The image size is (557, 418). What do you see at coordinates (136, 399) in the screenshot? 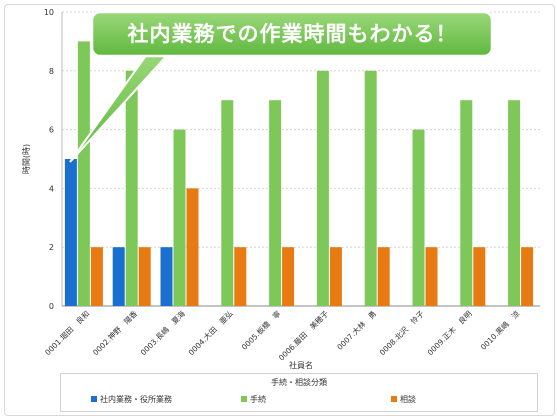
I see `legend-label: 社内業務・役所業務` at bounding box center [136, 399].